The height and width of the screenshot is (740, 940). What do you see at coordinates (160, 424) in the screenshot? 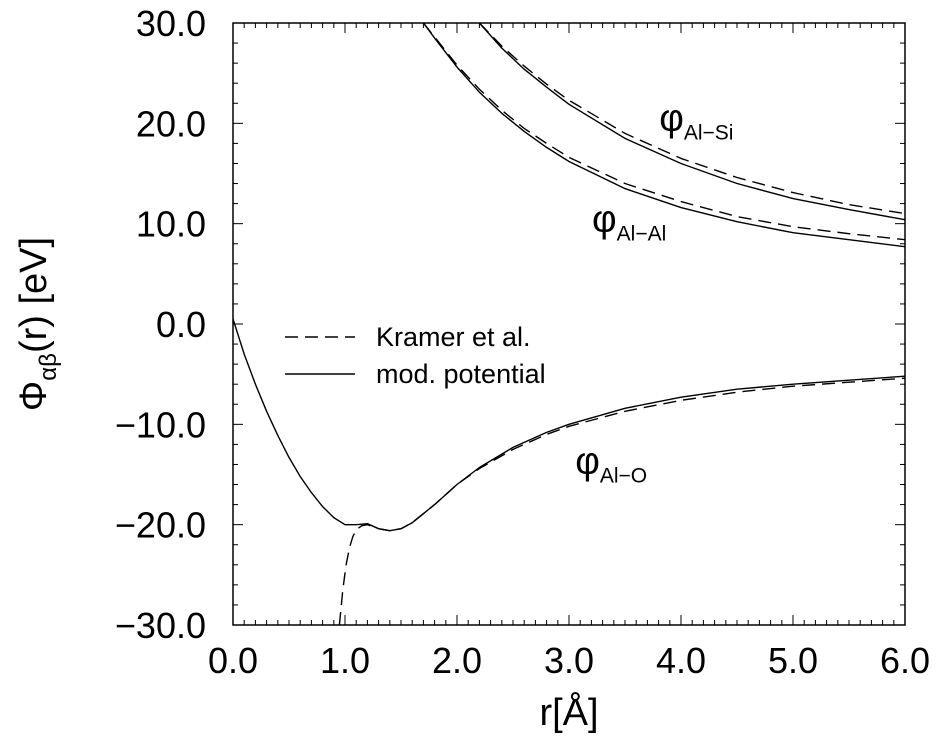
I see `y-tick-label: −10.0` at bounding box center [160, 424].